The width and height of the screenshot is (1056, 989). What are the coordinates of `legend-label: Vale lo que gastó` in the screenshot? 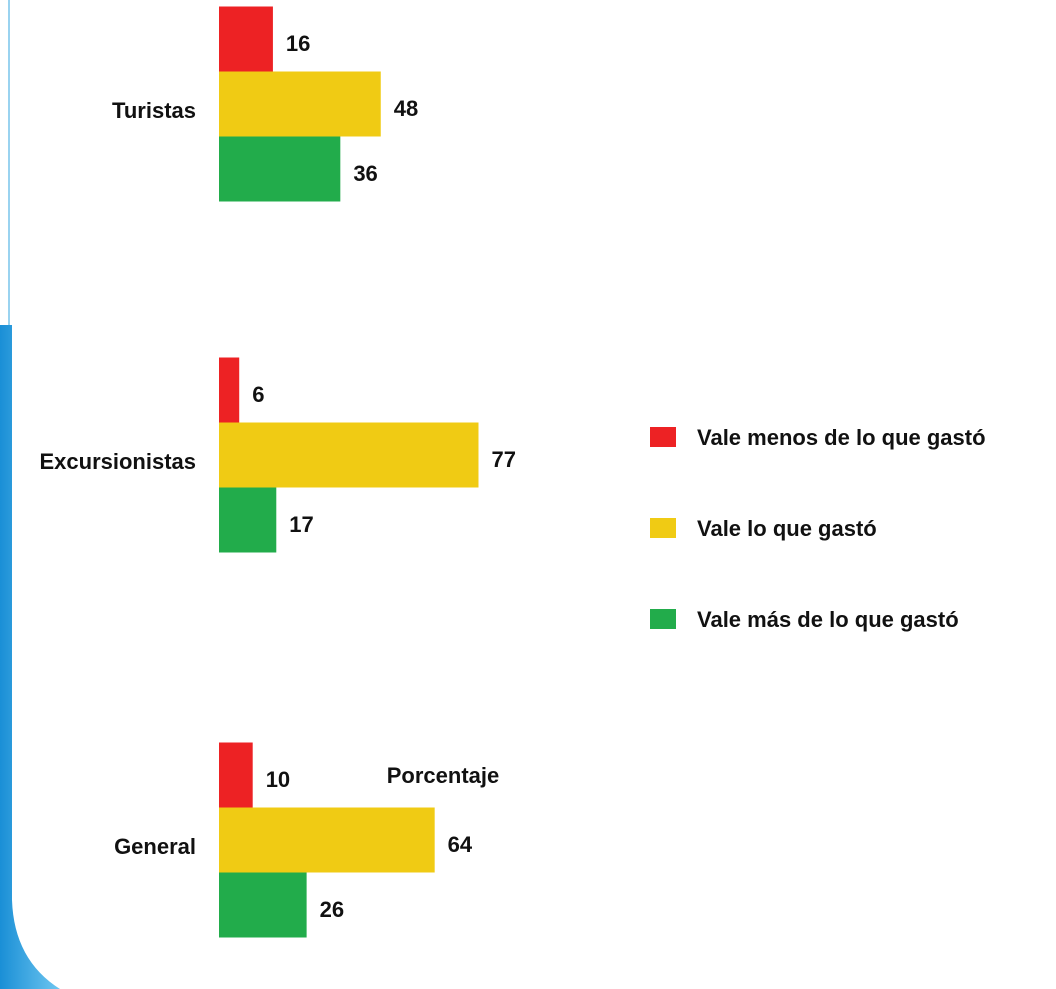 It's located at (787, 528).